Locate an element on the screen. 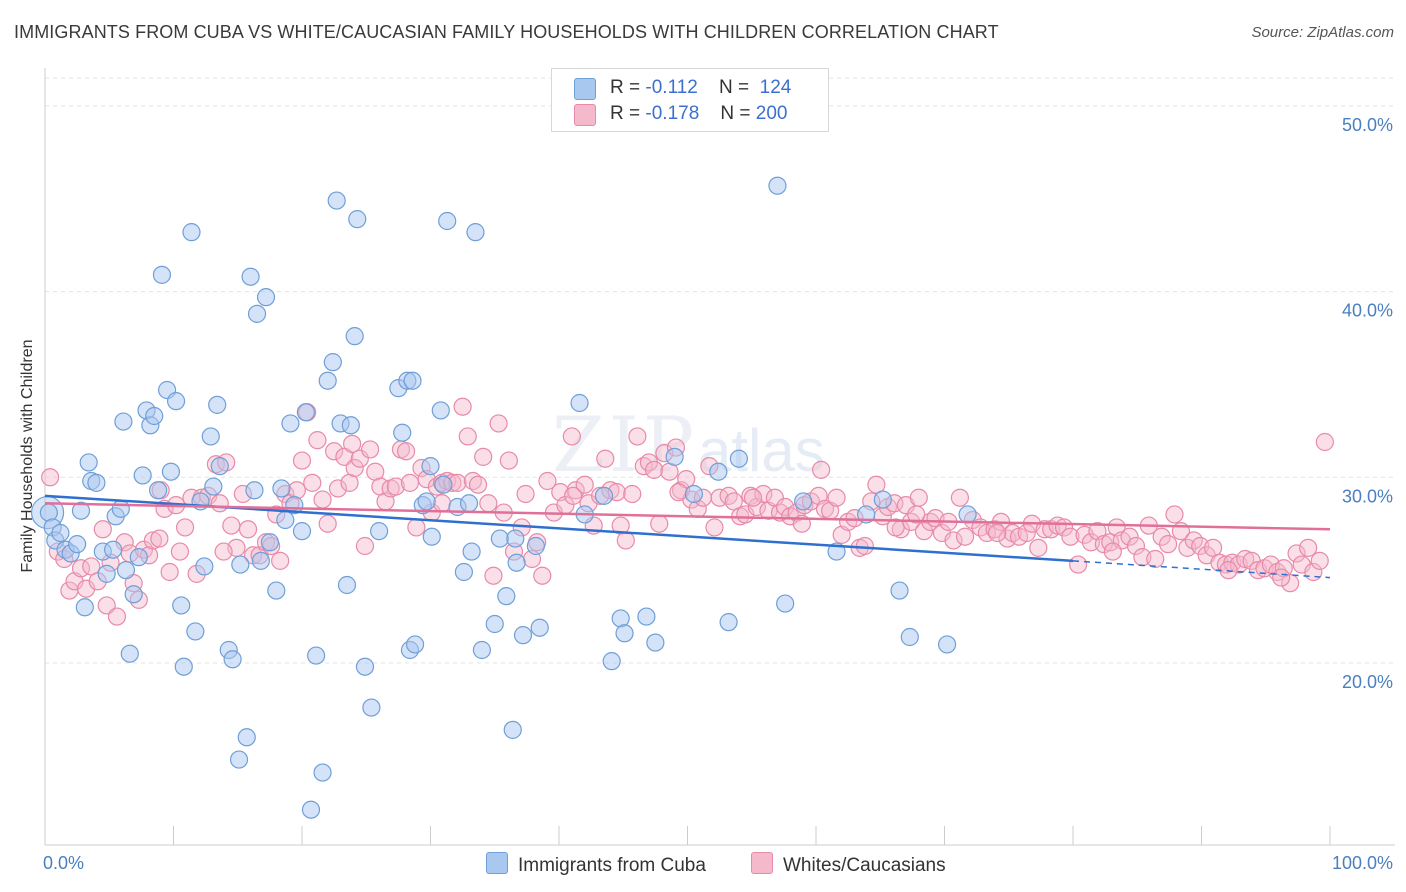  x-tick-label: 0.0% is located at coordinates (63, 863).